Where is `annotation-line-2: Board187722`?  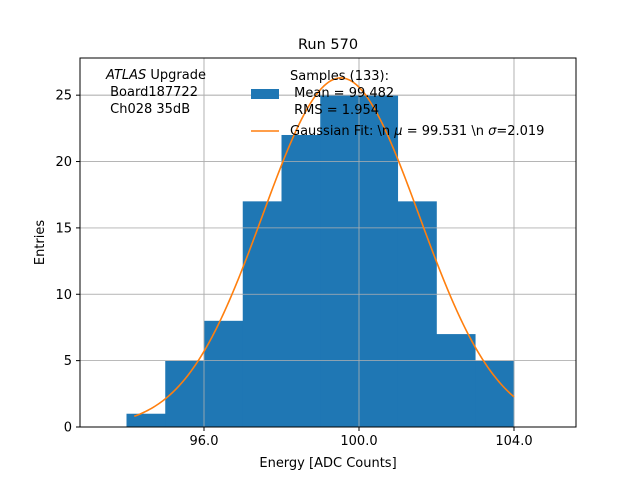
annotation-line-2: Board187722 is located at coordinates (152, 92).